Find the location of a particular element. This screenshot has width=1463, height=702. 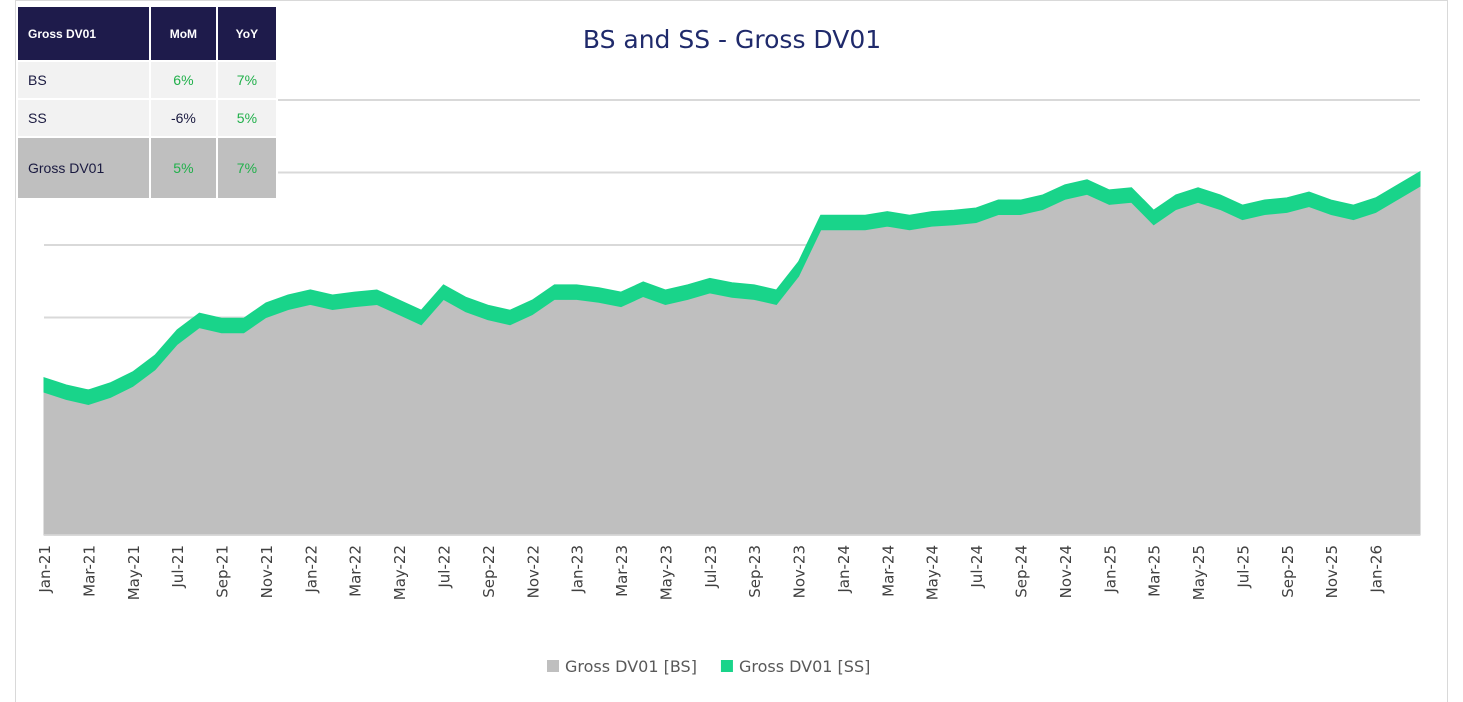

x-tick-label: Mar-21 is located at coordinates (89, 571).